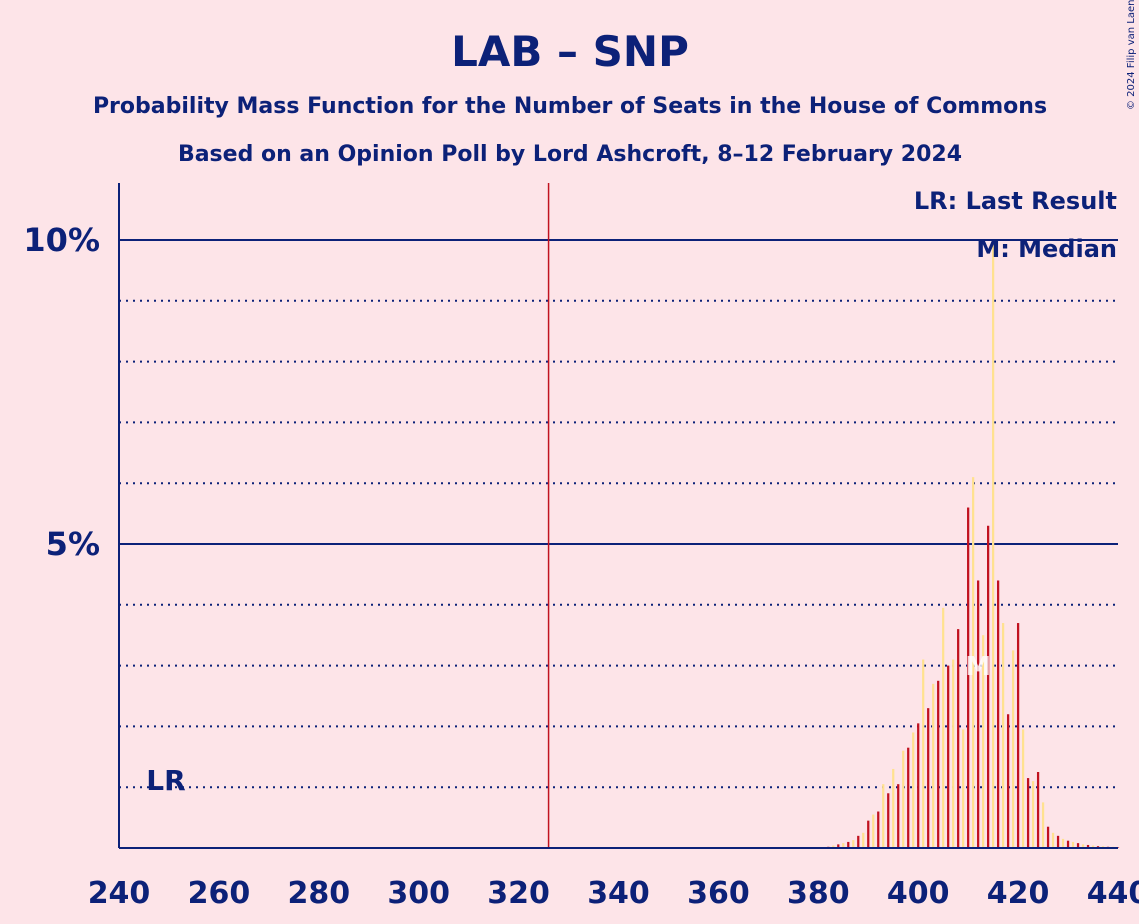 The image size is (1139, 924). What do you see at coordinates (518, 893) in the screenshot?
I see `x-tick-label: 320` at bounding box center [518, 893].